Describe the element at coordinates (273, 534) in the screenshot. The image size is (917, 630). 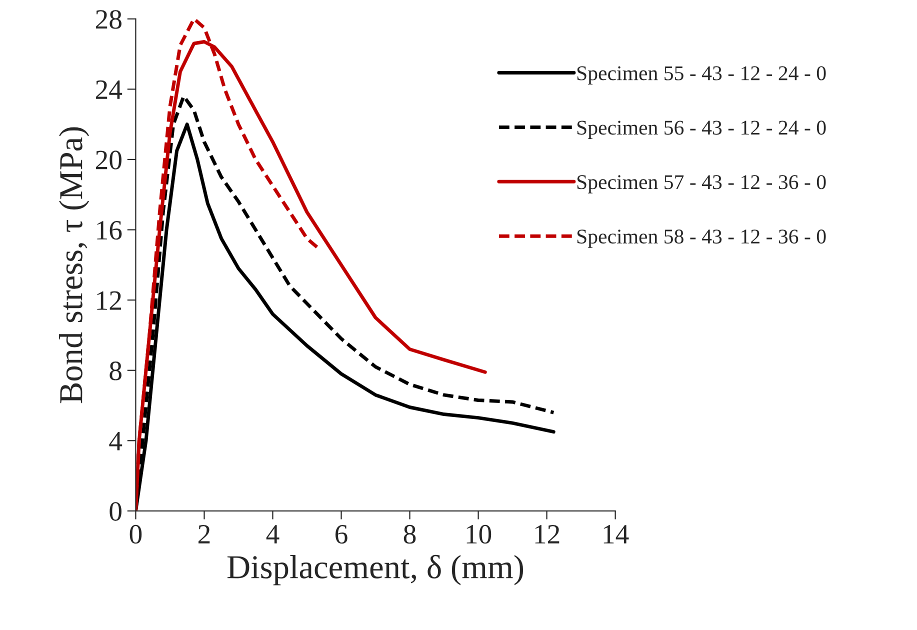
I see `x-tick-label: 4` at that location.